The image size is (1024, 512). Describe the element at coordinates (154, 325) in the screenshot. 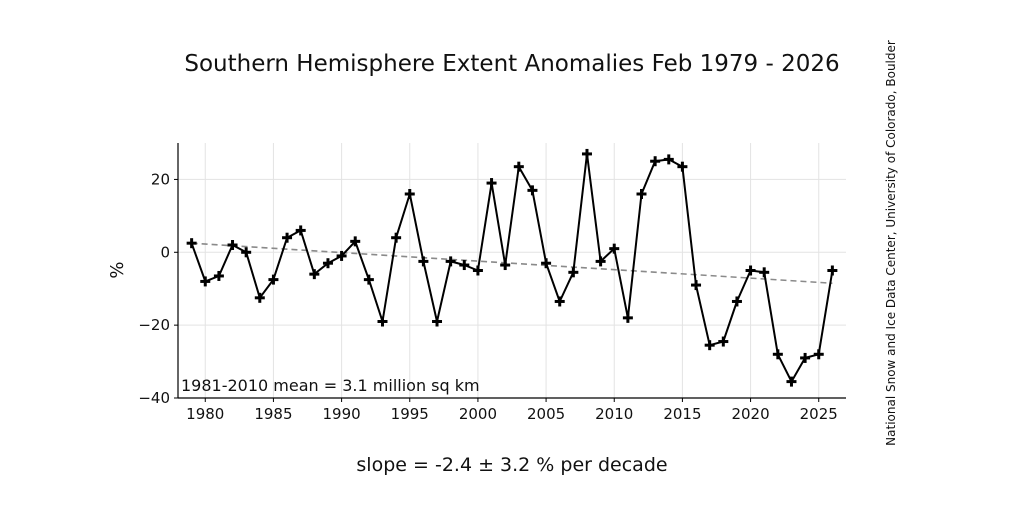

I see `y-tick-label: −20` at that location.